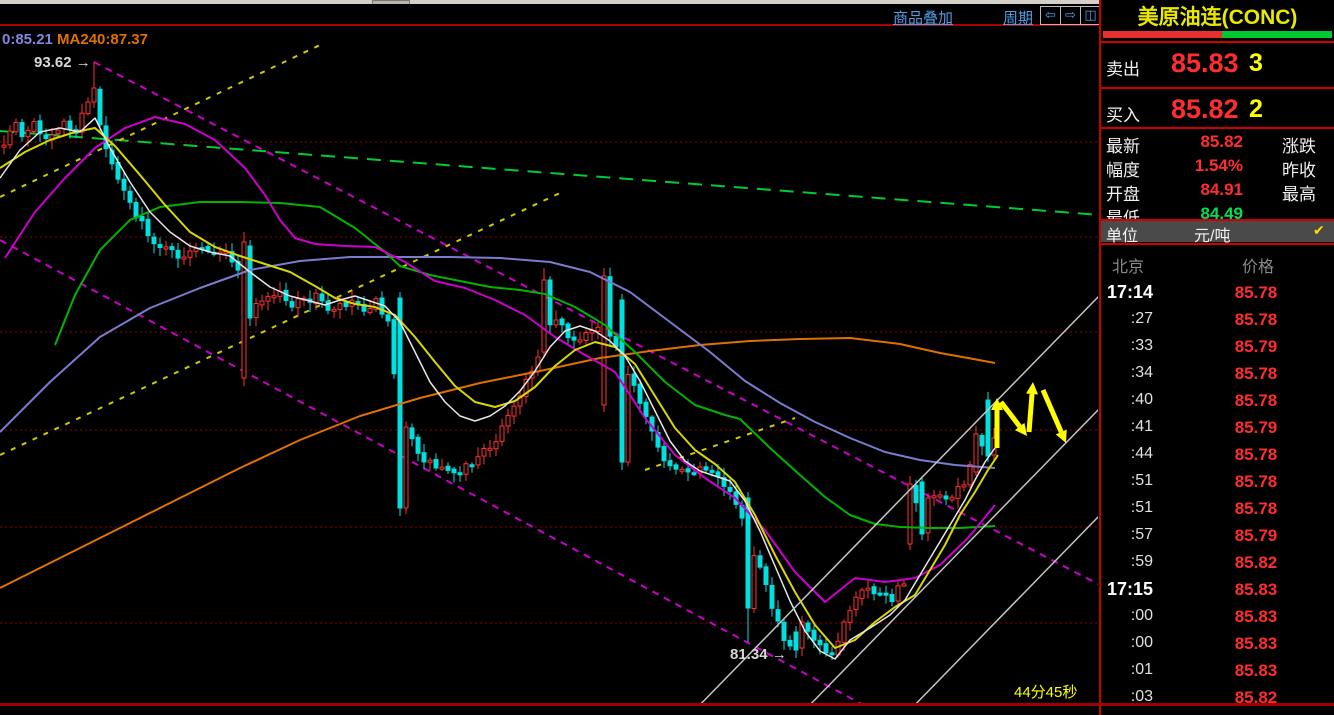 The width and height of the screenshot is (1334, 715). What do you see at coordinates (1123, 69) in the screenshot?
I see `sell-label: 卖出` at bounding box center [1123, 69].